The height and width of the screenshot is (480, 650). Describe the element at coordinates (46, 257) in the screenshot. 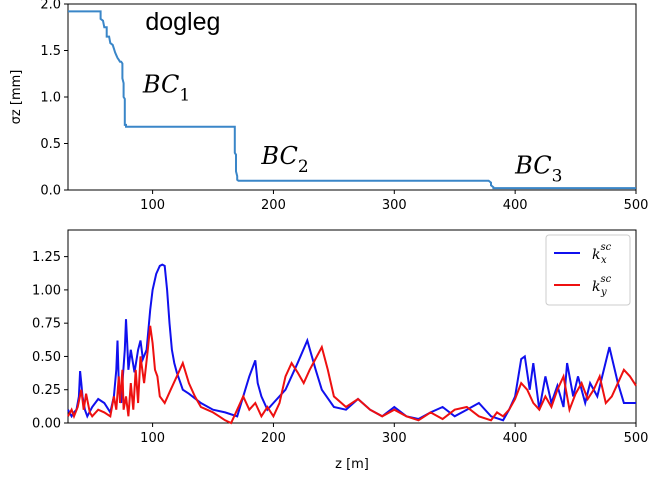

I see `bottom-y-tick-label: 1.25` at that location.